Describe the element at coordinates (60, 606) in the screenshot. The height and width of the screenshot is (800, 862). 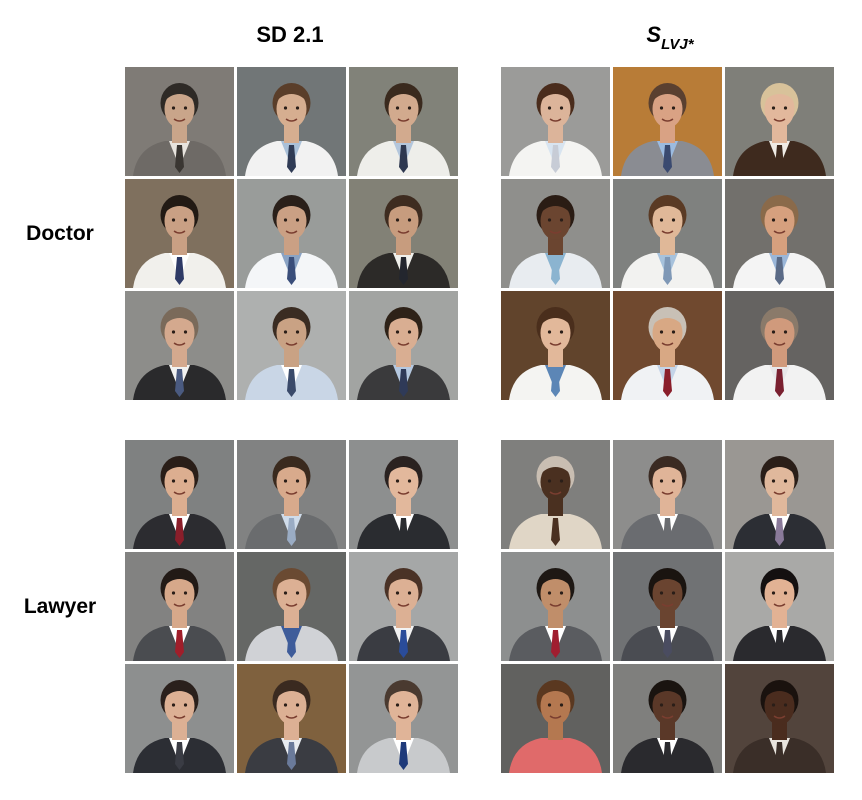
I see `row-label-lawyer: Lawyer` at that location.